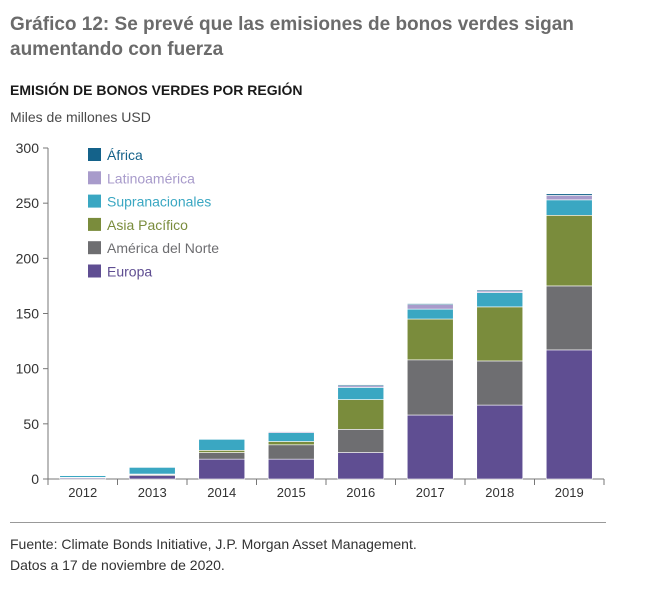 Image resolution: width=667 pixels, height=603 pixels. What do you see at coordinates (430, 492) in the screenshot?
I see `x-tick-label: 2017` at bounding box center [430, 492].